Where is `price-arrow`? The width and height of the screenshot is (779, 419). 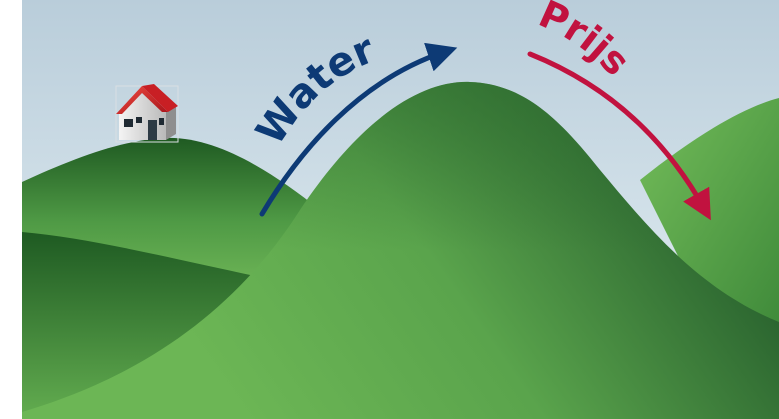 price-arrow is located at coordinates (619, 136).